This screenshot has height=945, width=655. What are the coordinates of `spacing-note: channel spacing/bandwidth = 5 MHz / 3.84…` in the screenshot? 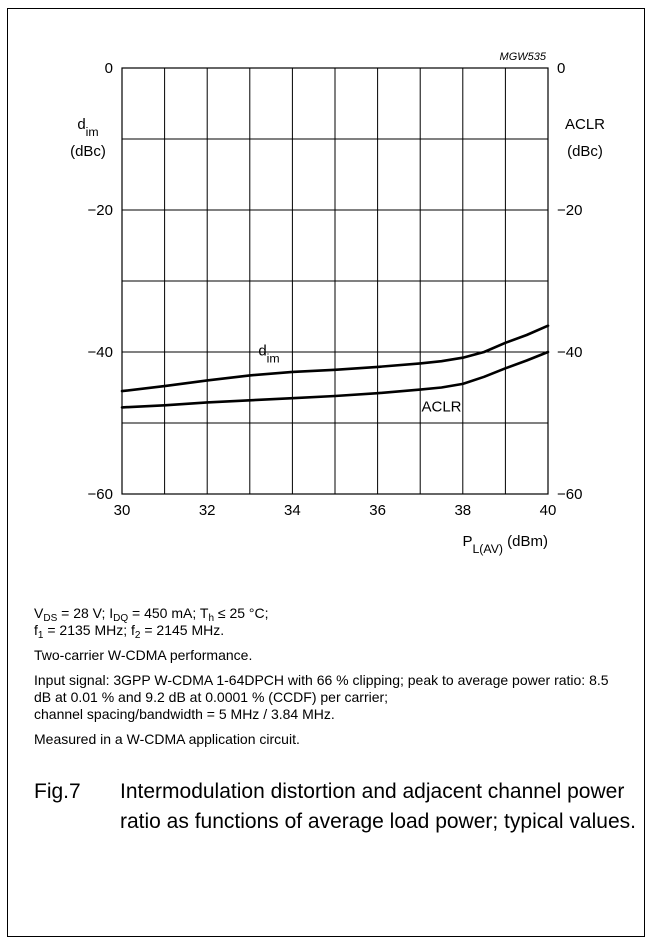 It's located at (184, 714).